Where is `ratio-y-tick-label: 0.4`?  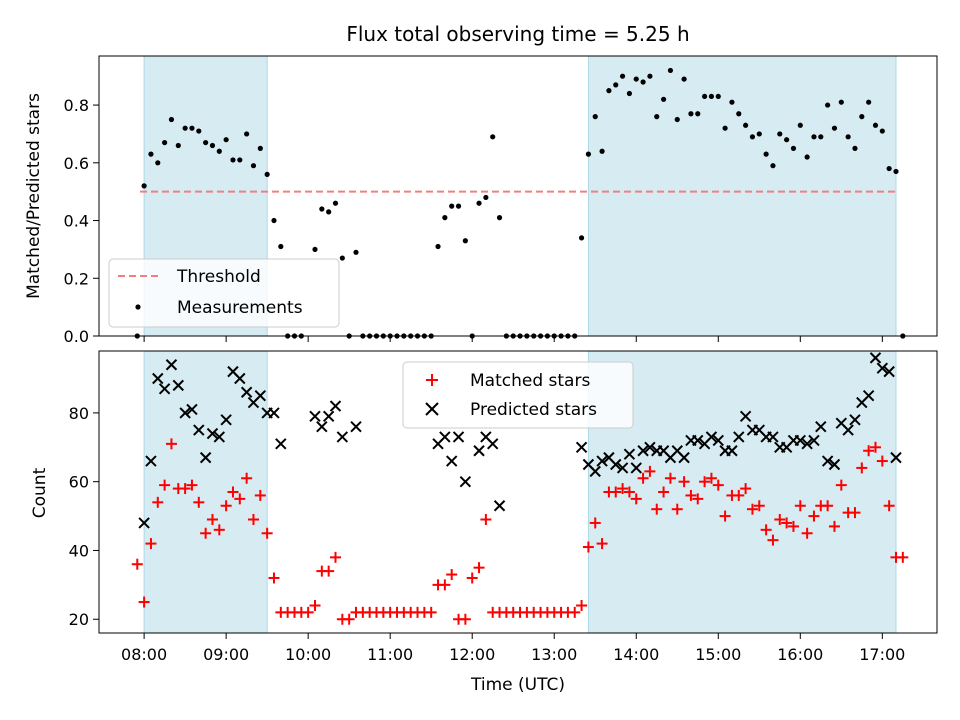
ratio-y-tick-label: 0.4 is located at coordinates (76, 221).